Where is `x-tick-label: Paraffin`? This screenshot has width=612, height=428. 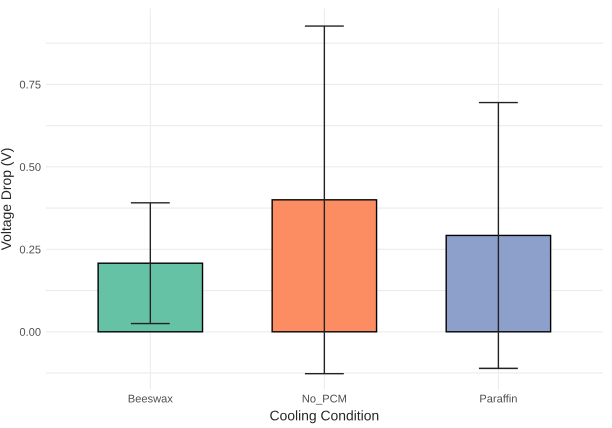
x-tick-label: Paraffin is located at coordinates (498, 398).